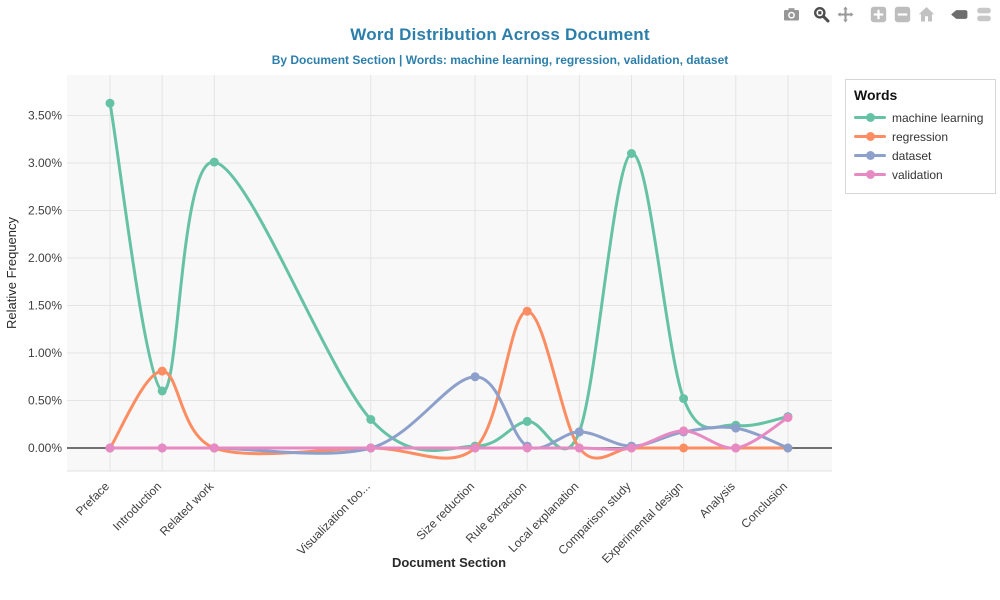 Image resolution: width=1000 pixels, height=600 pixels. What do you see at coordinates (764, 505) in the screenshot?
I see `x-tick-label: Conclusion` at bounding box center [764, 505].